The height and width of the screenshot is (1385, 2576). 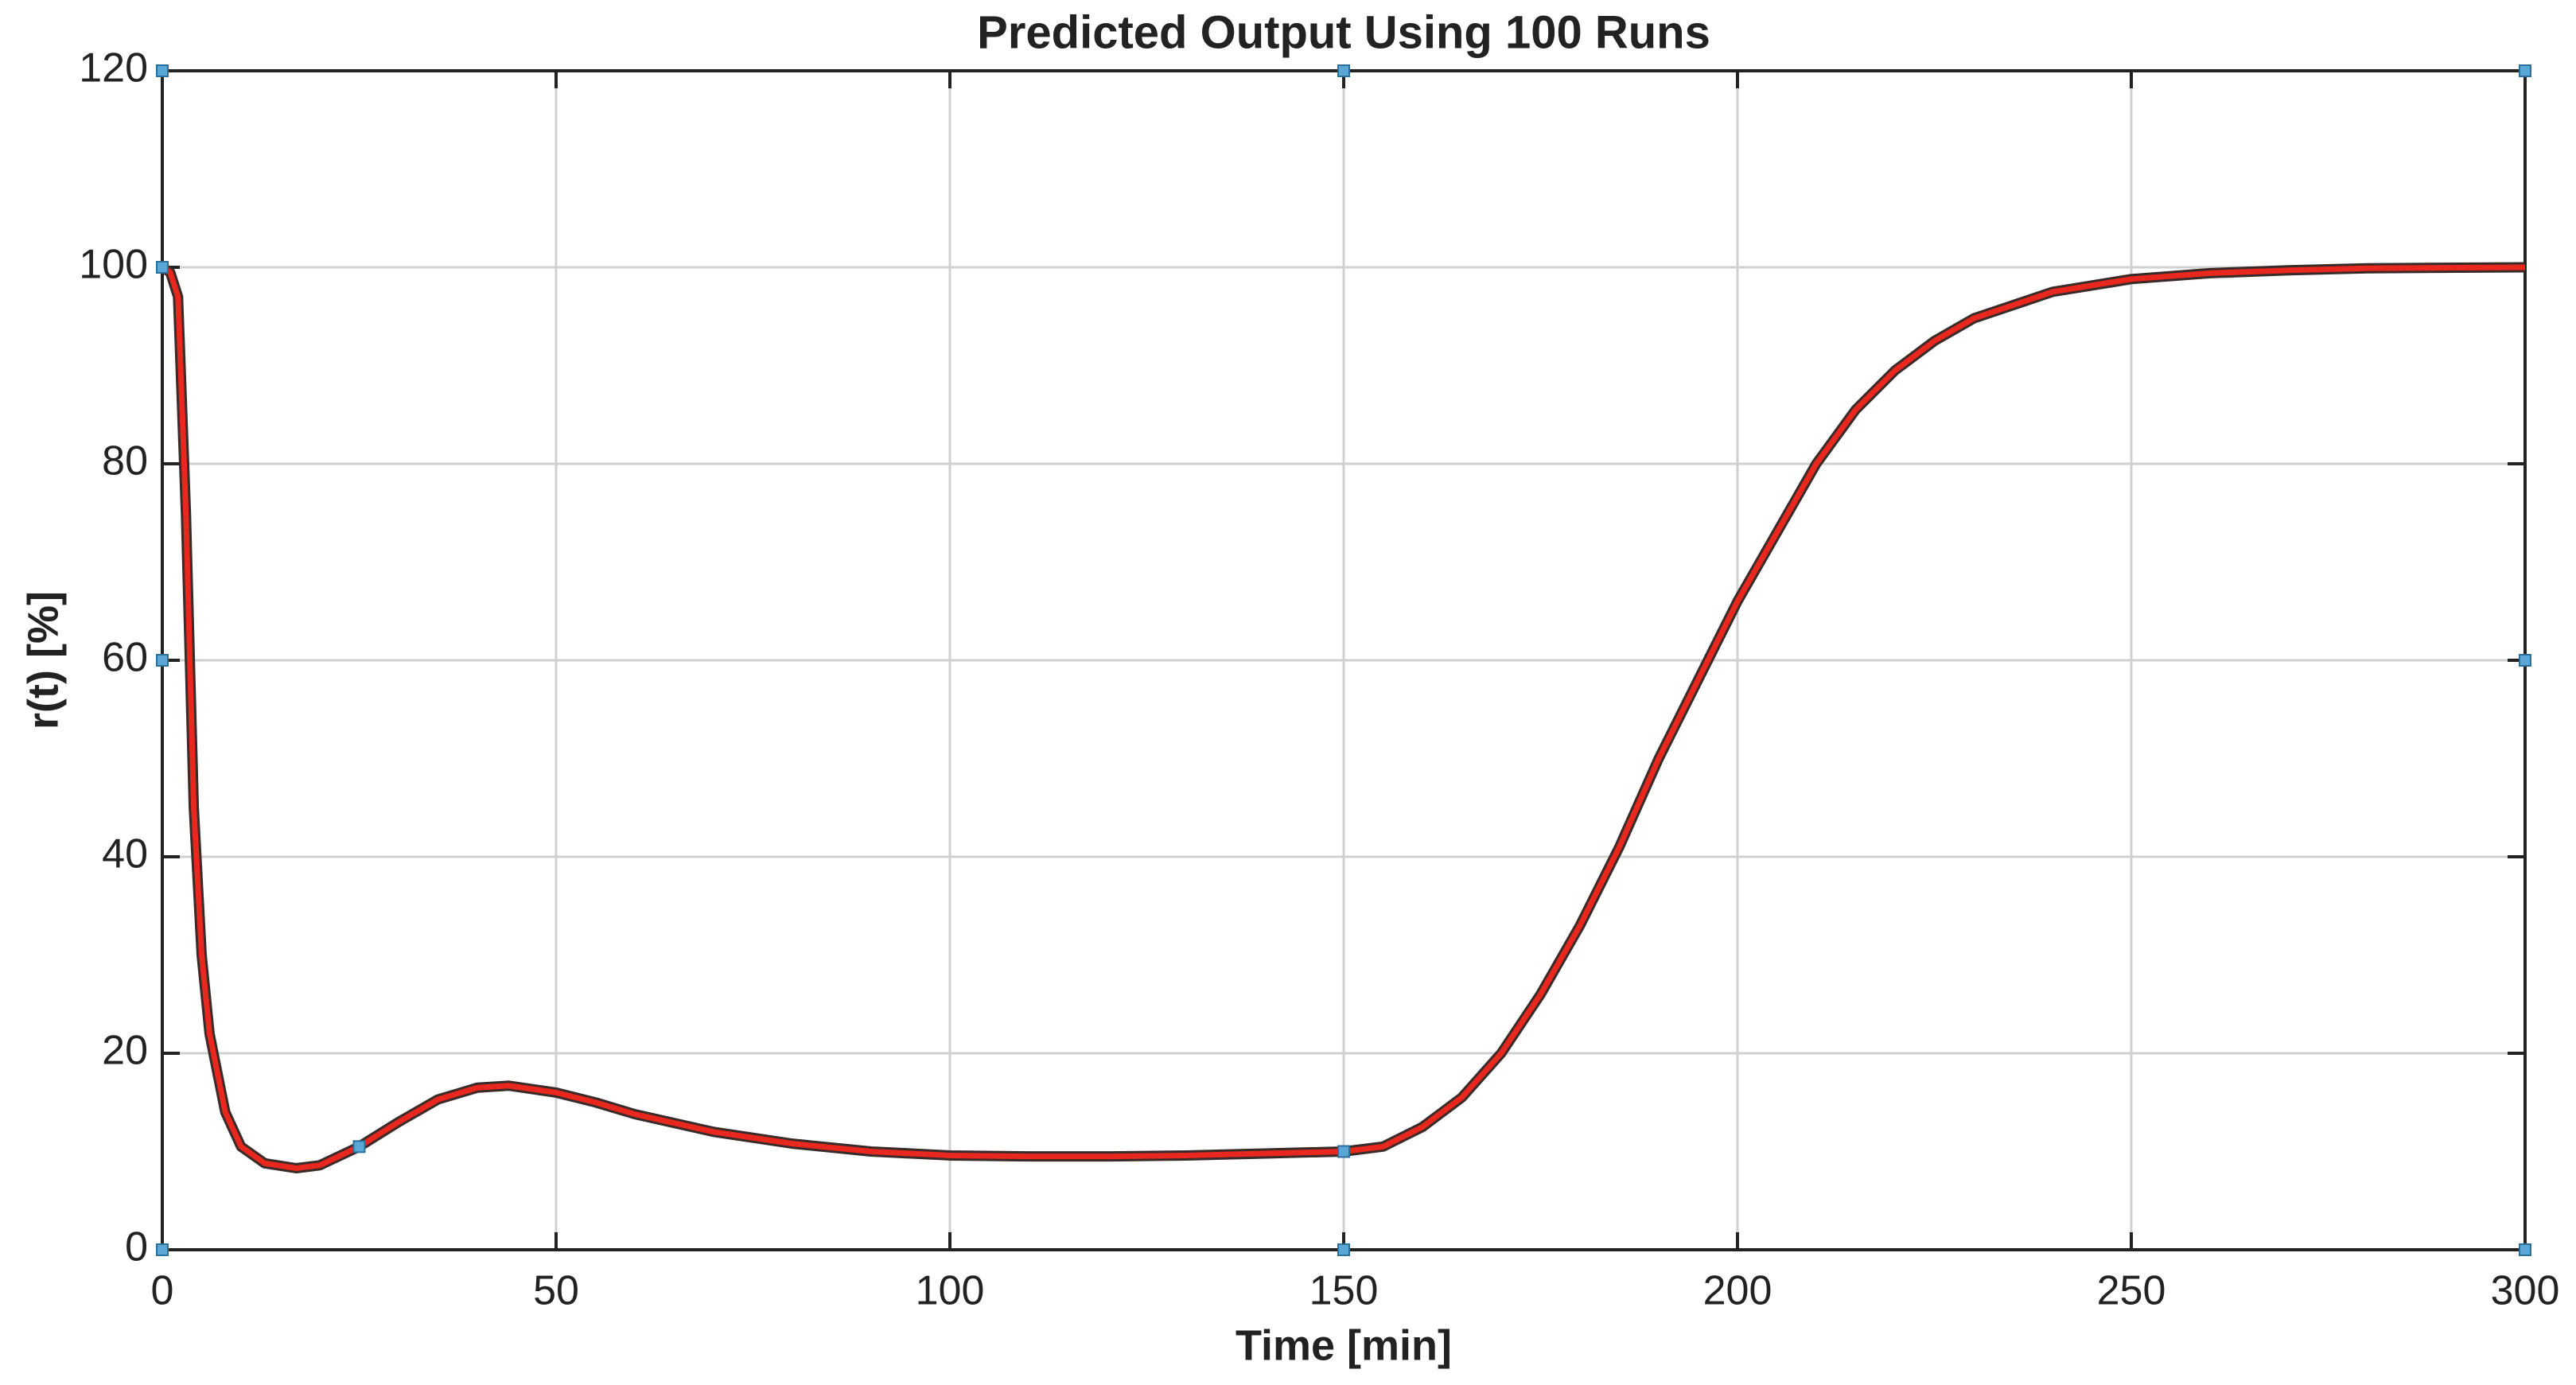 What do you see at coordinates (43, 660) in the screenshot?
I see `y-axis-label: r(t) [%]` at bounding box center [43, 660].